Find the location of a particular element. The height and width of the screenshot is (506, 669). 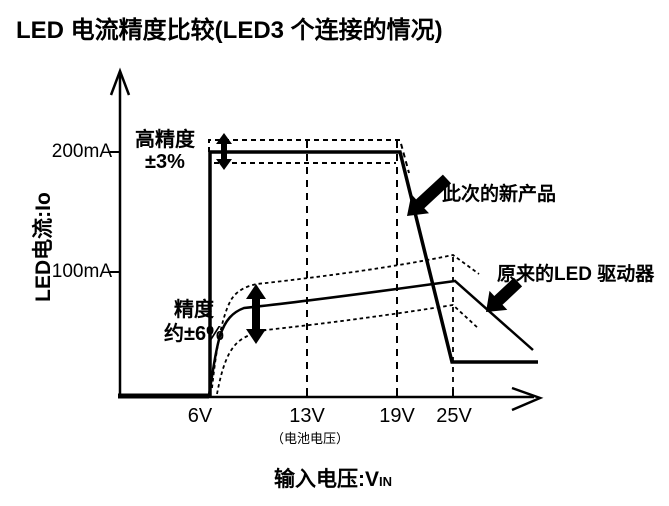

y-axis-ticks is located at coordinates (115, 212).